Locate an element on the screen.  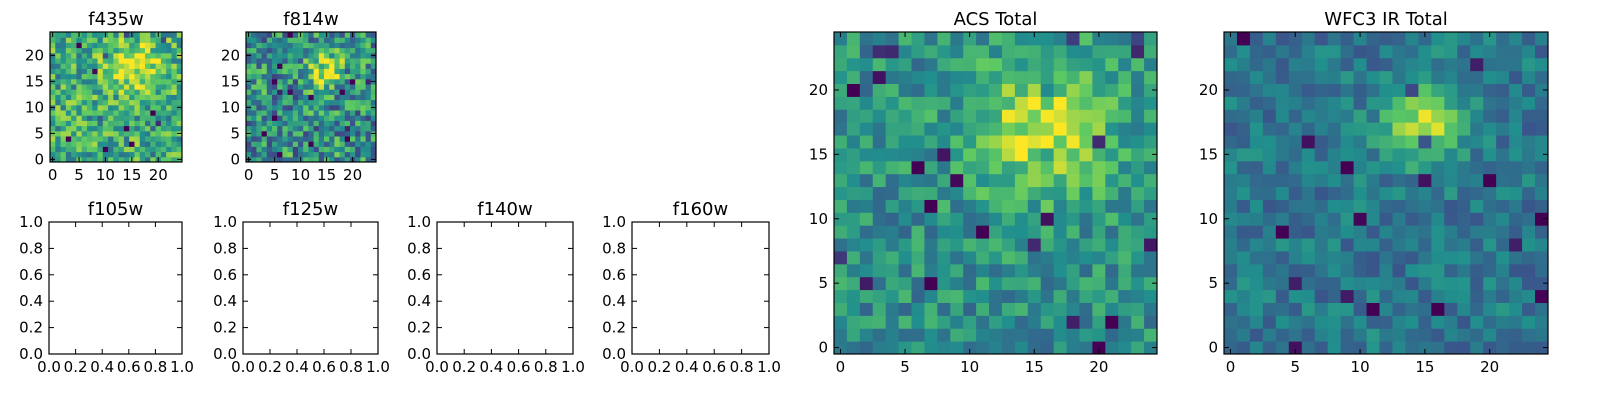
y-tick-label: 0.4 is located at coordinates (31, 301).